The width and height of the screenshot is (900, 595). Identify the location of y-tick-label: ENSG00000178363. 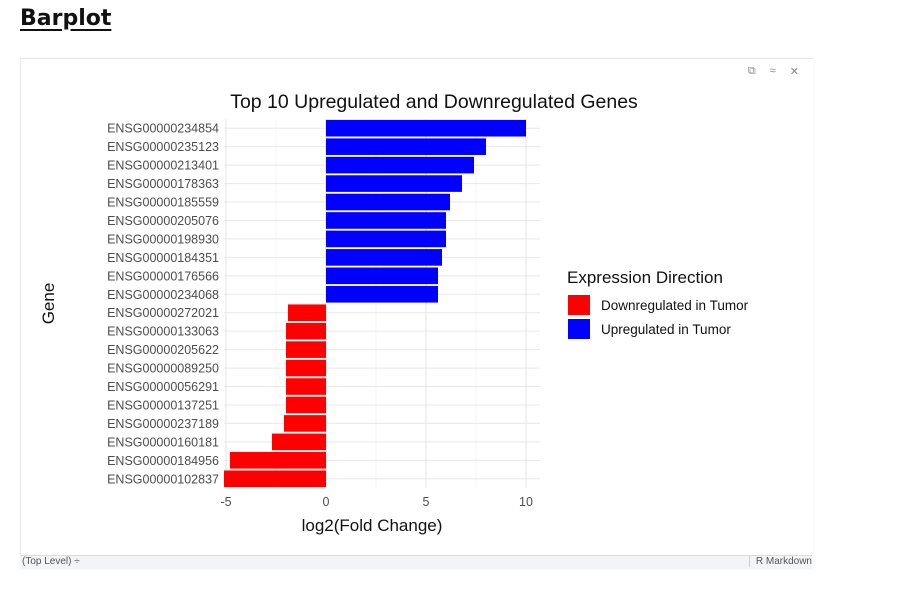
(163, 184).